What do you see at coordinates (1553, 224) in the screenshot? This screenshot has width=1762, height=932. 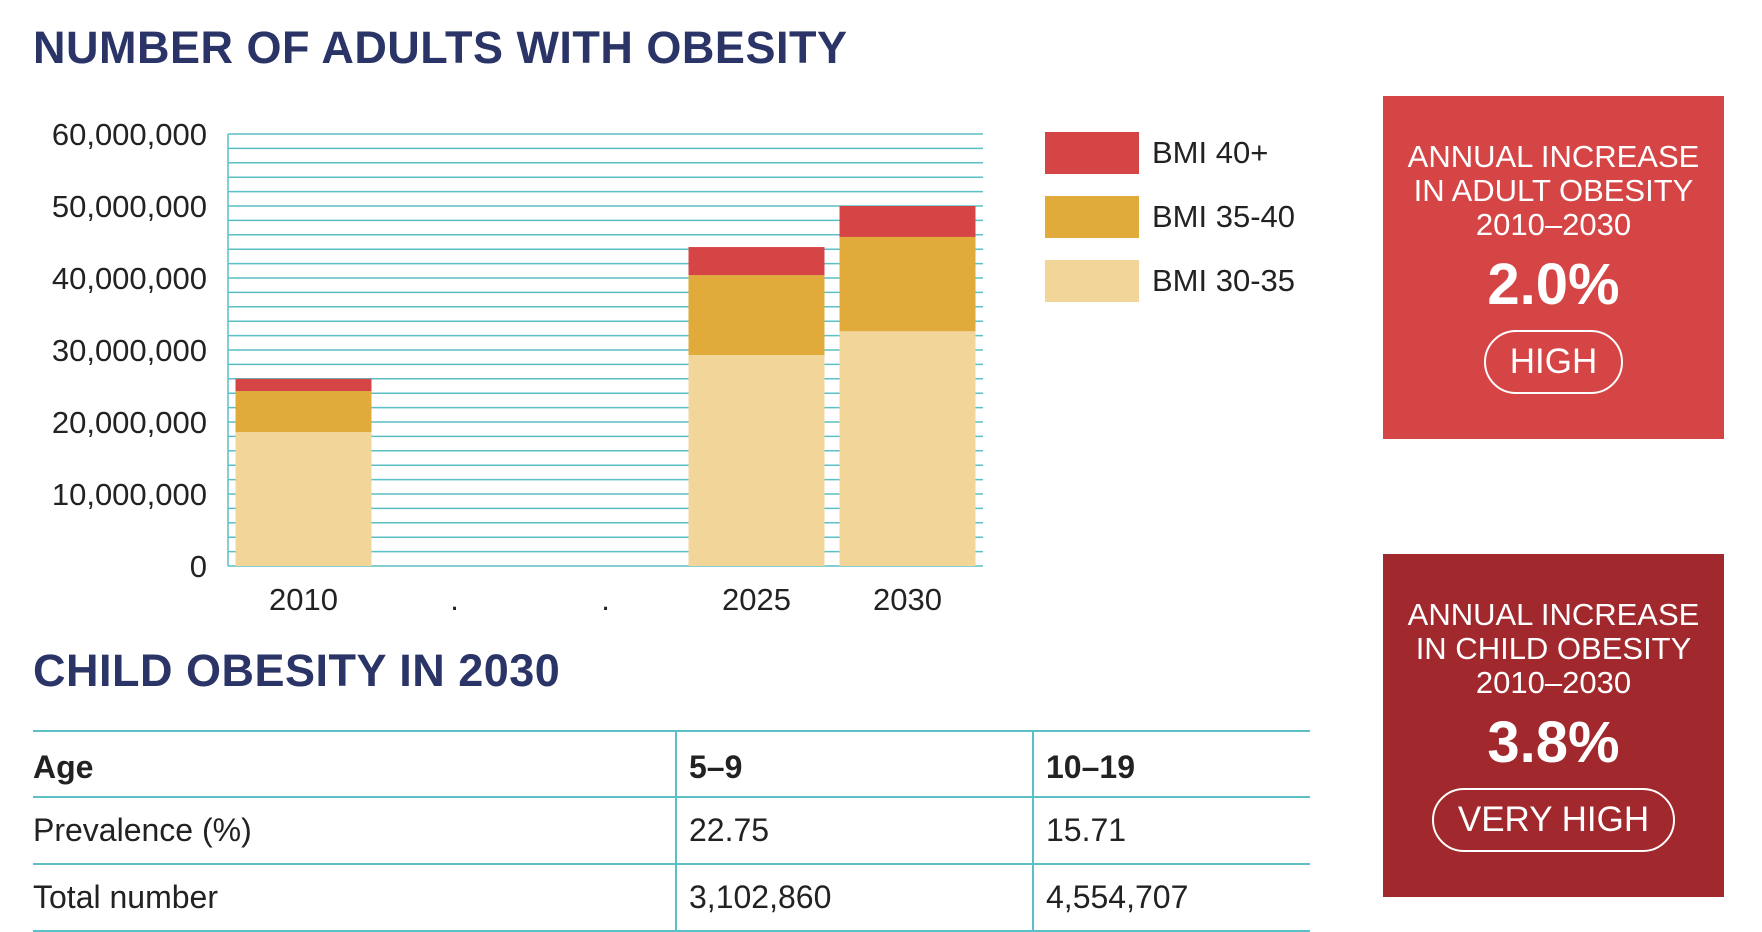 I see `adult-box-line3: 2010–2030` at bounding box center [1553, 224].